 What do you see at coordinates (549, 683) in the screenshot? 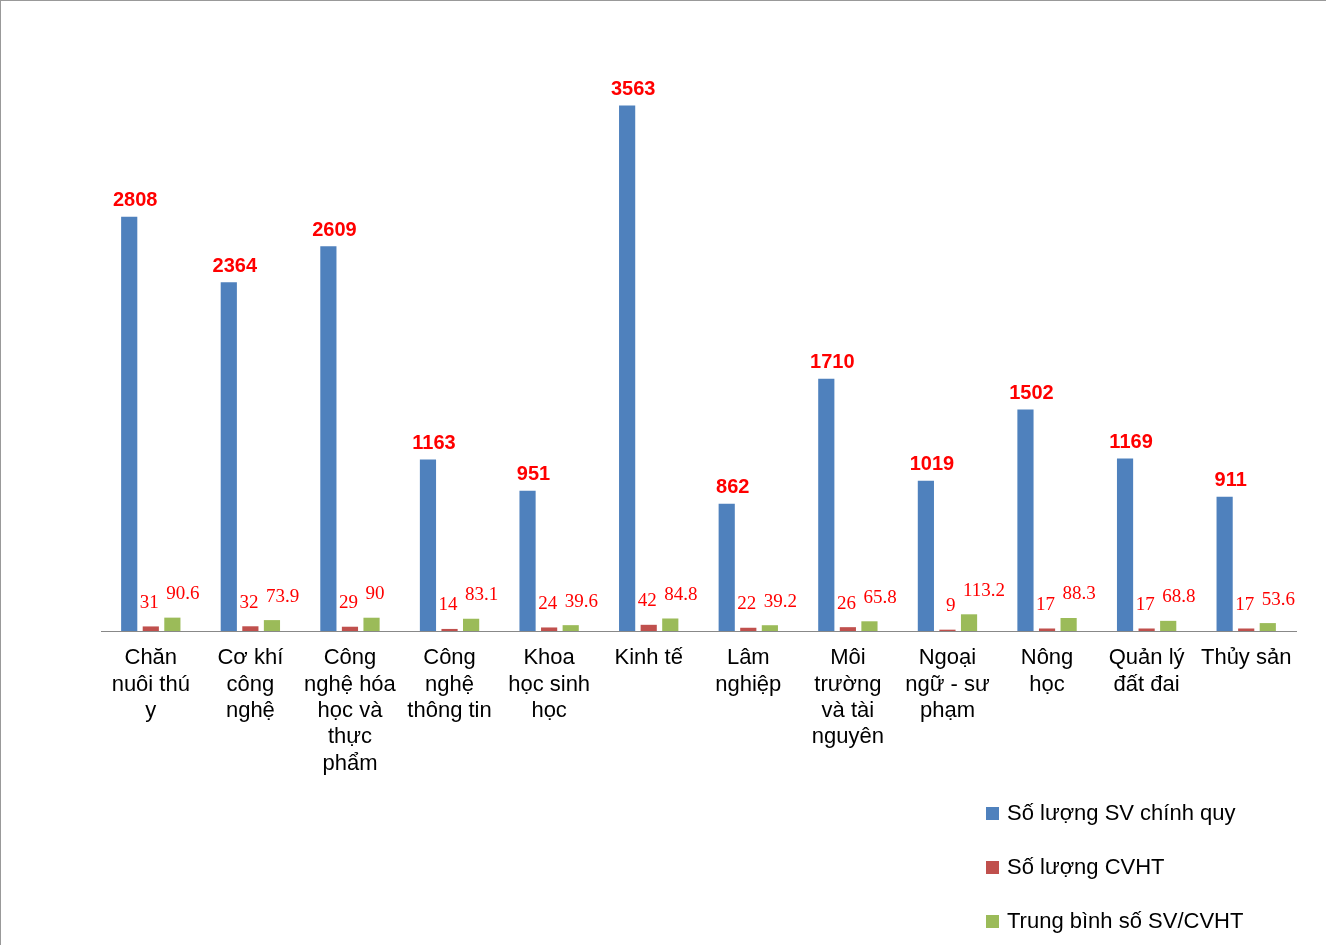
I see `x-tick-label: Khoa học sinh học` at bounding box center [549, 683].